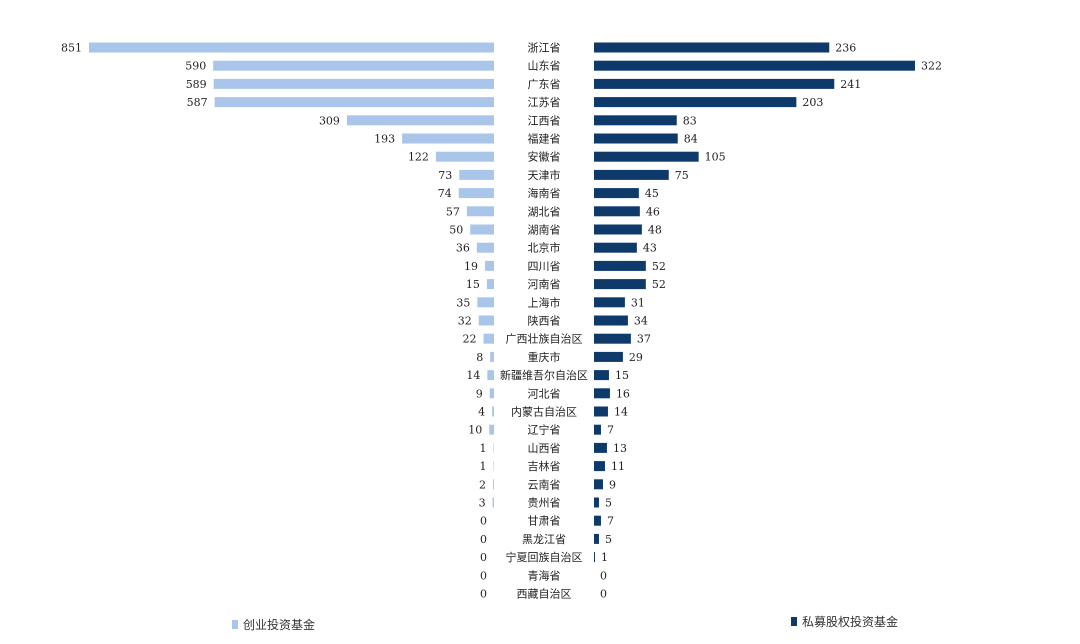 Image resolution: width=1080 pixels, height=644 pixels. Describe the element at coordinates (481, 412) in the screenshot. I see `value-label-left-20: 4` at that location.